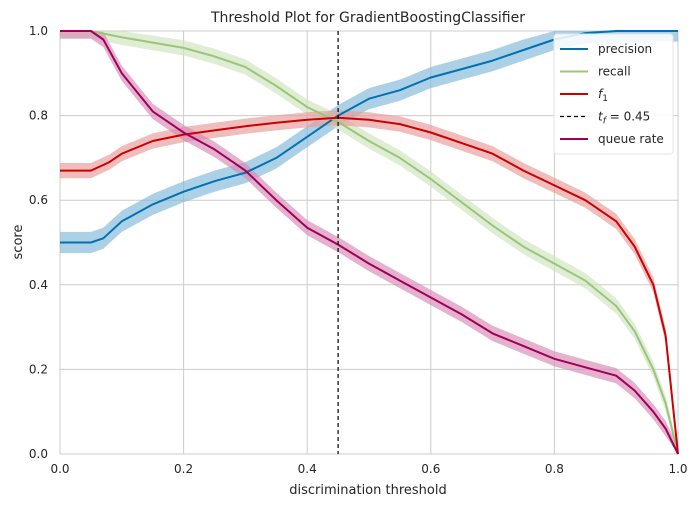  What do you see at coordinates (38, 454) in the screenshot?
I see `y-tick-label: 0.0` at bounding box center [38, 454].